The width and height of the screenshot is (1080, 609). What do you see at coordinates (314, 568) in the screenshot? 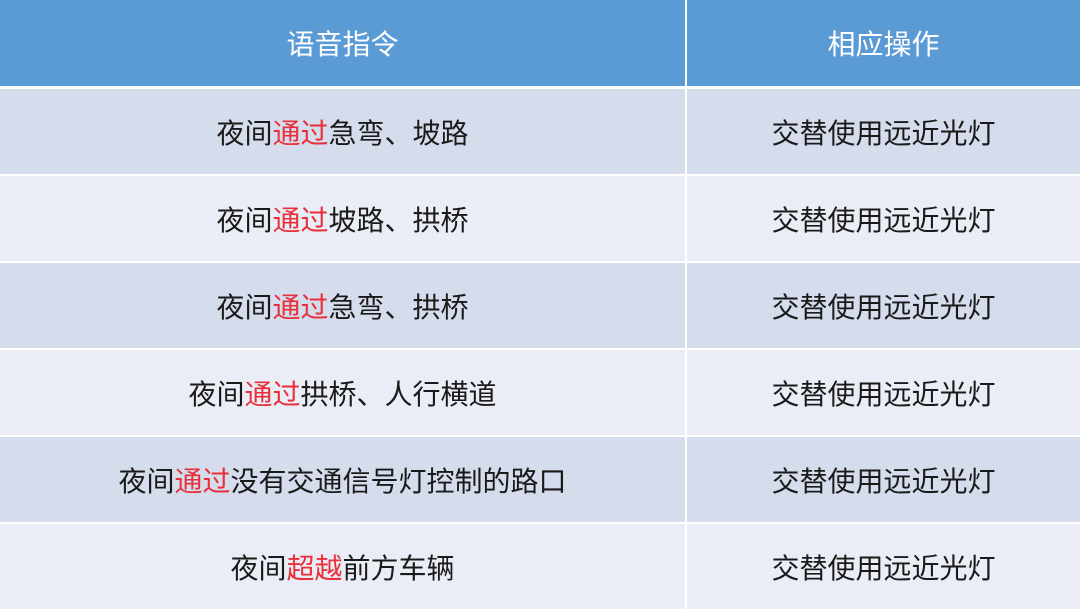
I see `command-highlight: 超越` at bounding box center [314, 568].